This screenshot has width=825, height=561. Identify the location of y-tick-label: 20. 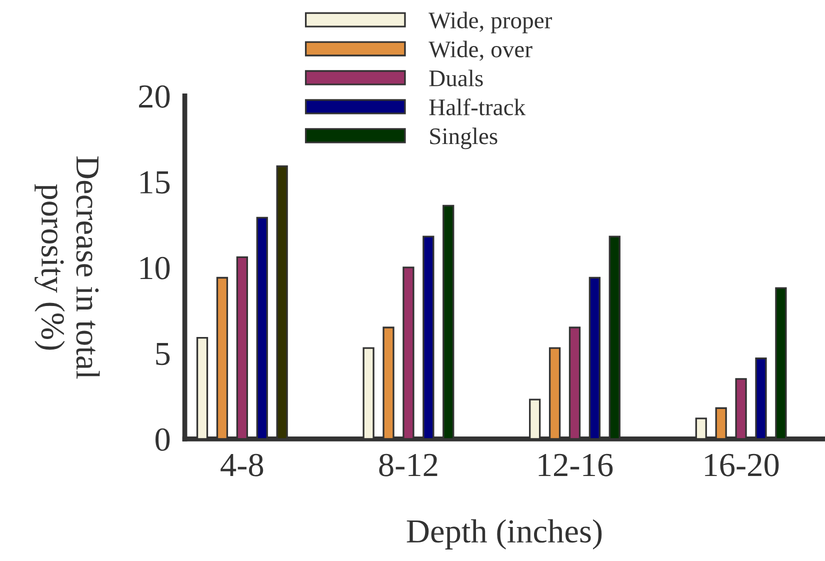
(154, 96).